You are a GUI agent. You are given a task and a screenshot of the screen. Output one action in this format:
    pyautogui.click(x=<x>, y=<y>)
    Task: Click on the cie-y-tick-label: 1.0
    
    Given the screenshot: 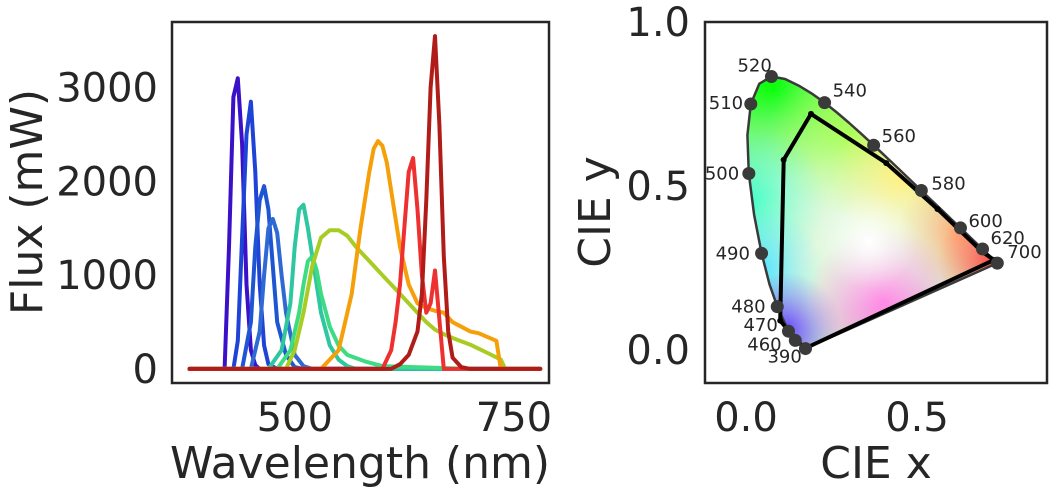 What is the action you would take?
    pyautogui.click(x=658, y=23)
    